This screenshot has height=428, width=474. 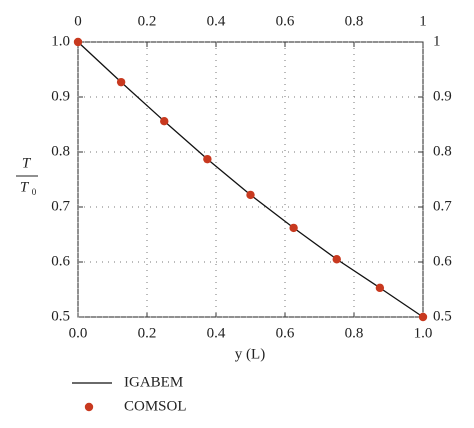 I want to click on y-tick-label: 0.5, so click(x=60, y=316).